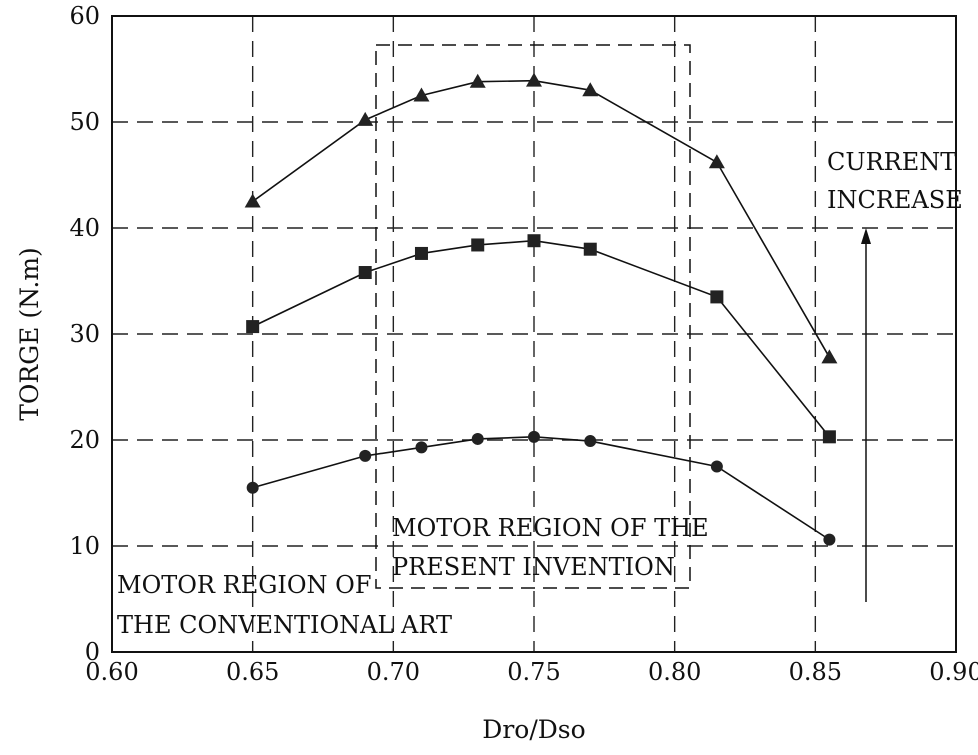 This screenshot has height=755, width=978. Describe the element at coordinates (953, 672) in the screenshot. I see `x-tick-label: 0.90` at that location.